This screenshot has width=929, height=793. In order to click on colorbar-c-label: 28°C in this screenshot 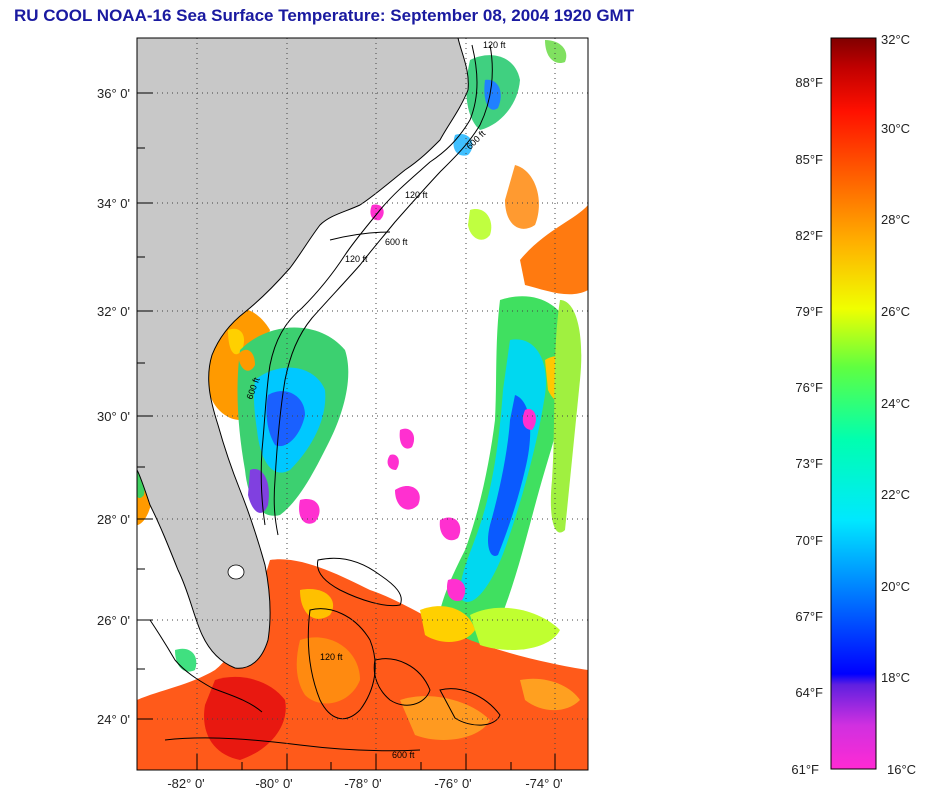, I will do `click(895, 219)`.